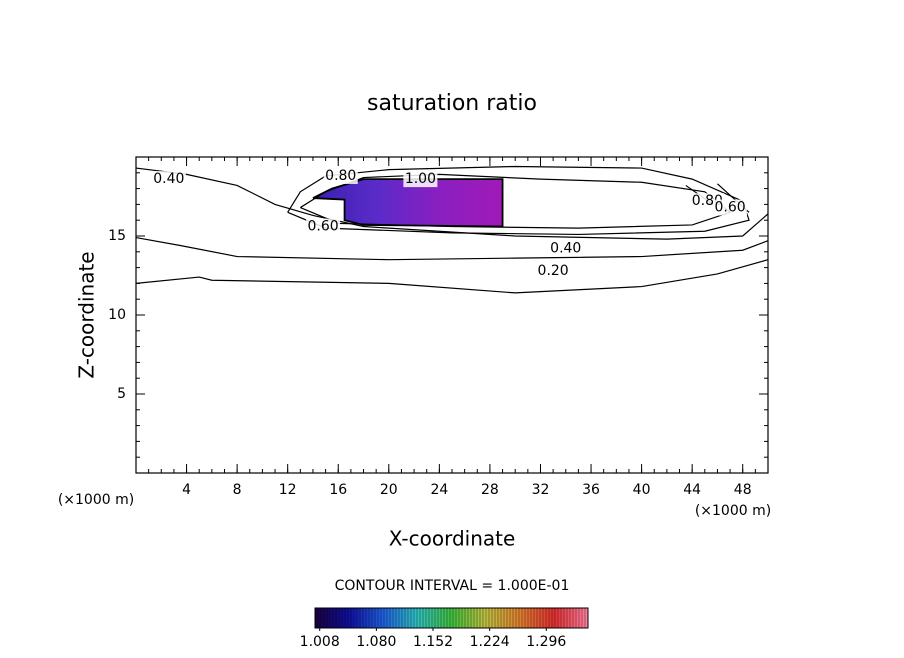  What do you see at coordinates (451, 618) in the screenshot?
I see `colorbar` at bounding box center [451, 618].